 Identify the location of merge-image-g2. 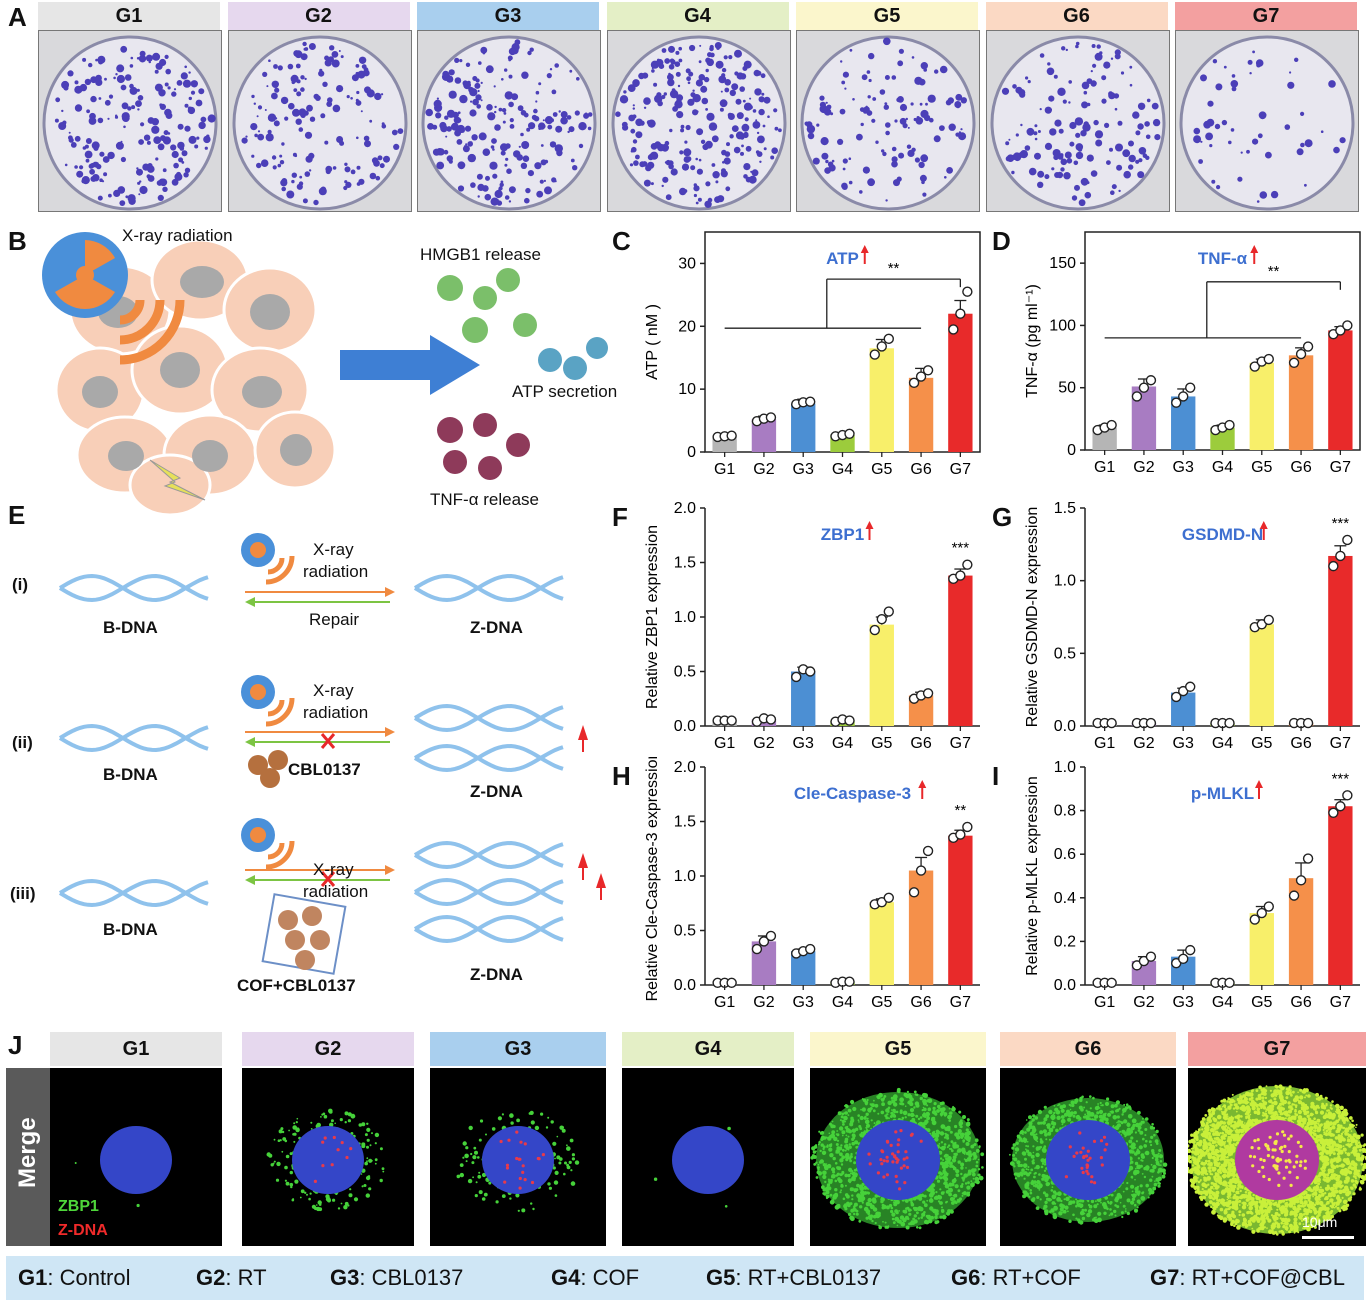
(328, 1157).